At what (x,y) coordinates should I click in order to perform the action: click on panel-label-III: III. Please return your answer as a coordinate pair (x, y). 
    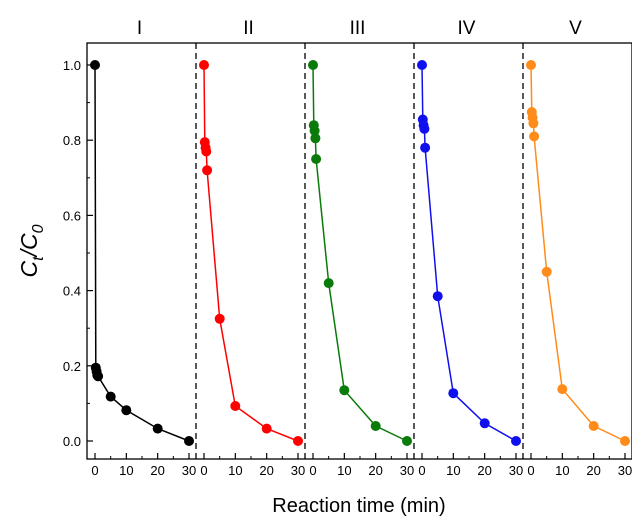
    Looking at the image, I should click on (358, 28).